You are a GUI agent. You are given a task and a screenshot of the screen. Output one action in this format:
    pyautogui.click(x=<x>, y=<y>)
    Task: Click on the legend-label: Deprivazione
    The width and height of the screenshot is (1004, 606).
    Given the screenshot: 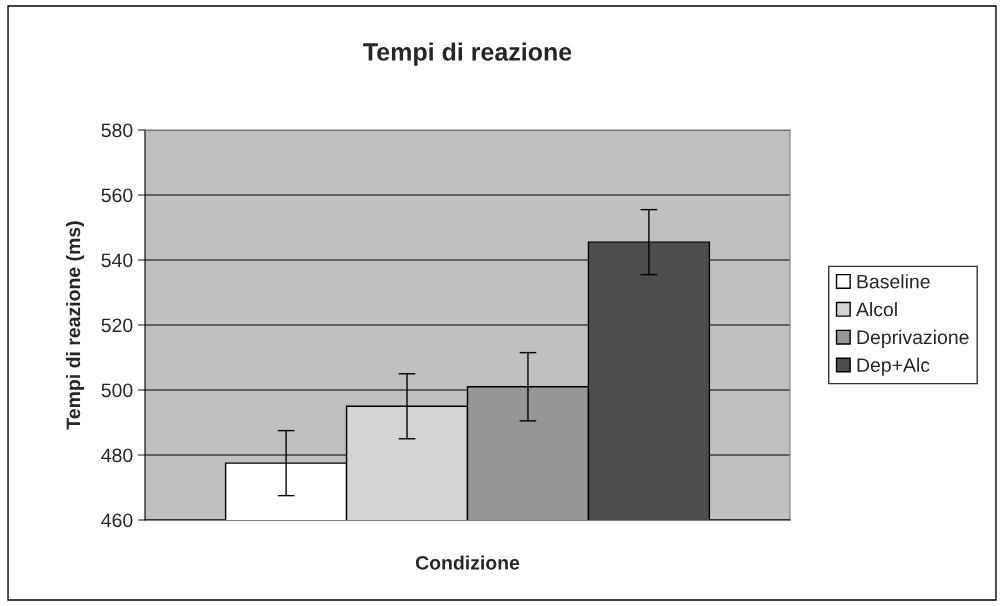 What is the action you would take?
    pyautogui.click(x=913, y=338)
    